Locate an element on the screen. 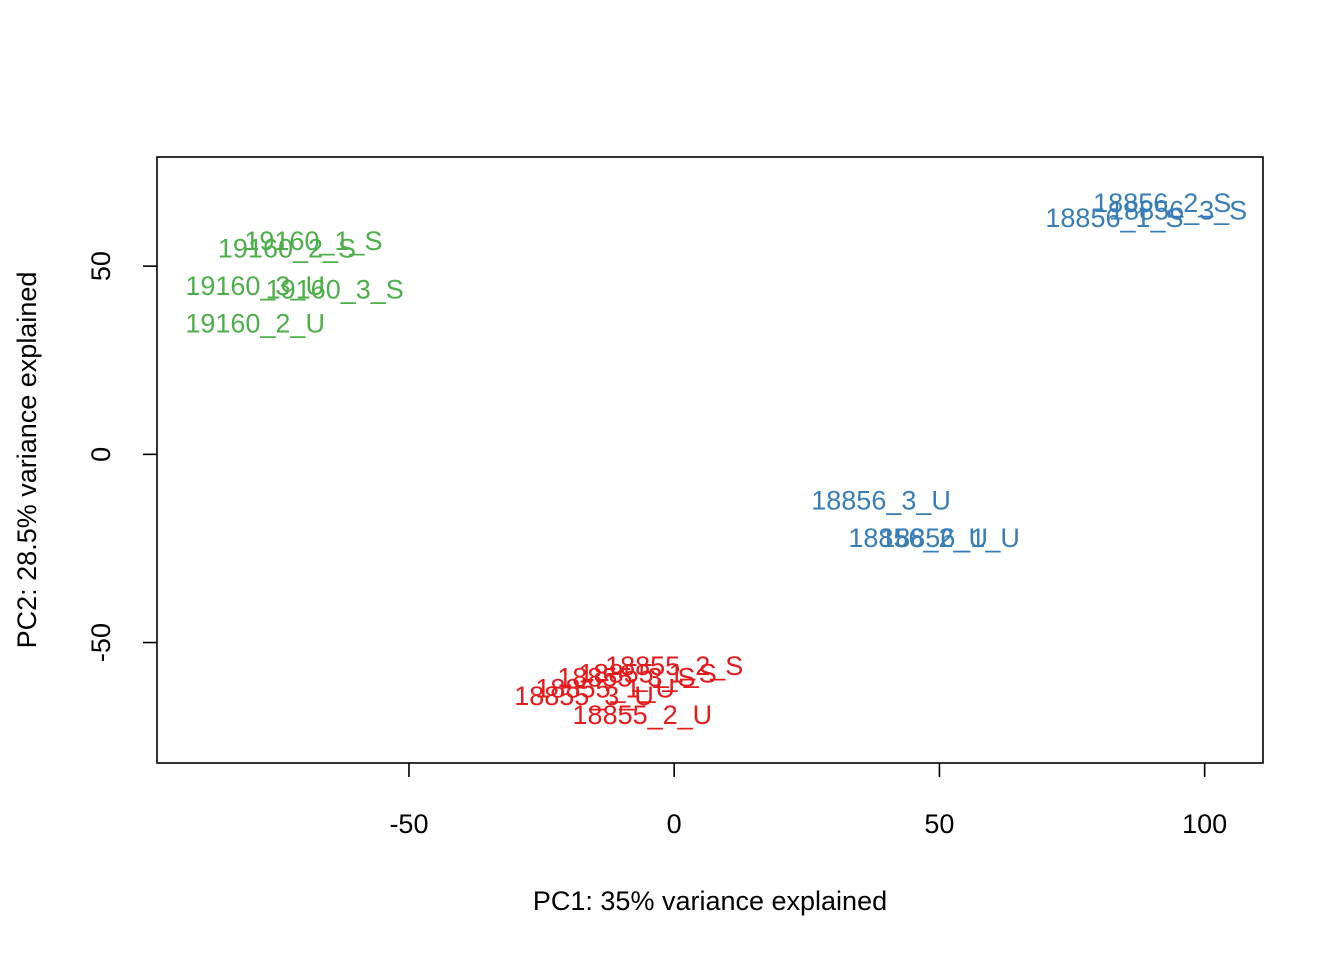 This screenshot has width=1344, height=960. x-tick-label: 100 is located at coordinates (1204, 824).